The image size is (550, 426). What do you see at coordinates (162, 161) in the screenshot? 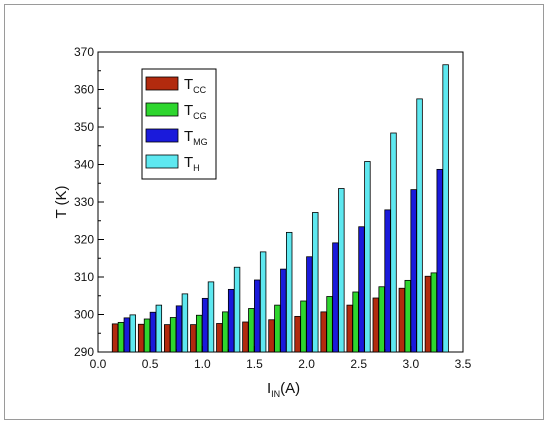
I see `legend-swatch-h` at bounding box center [162, 161].